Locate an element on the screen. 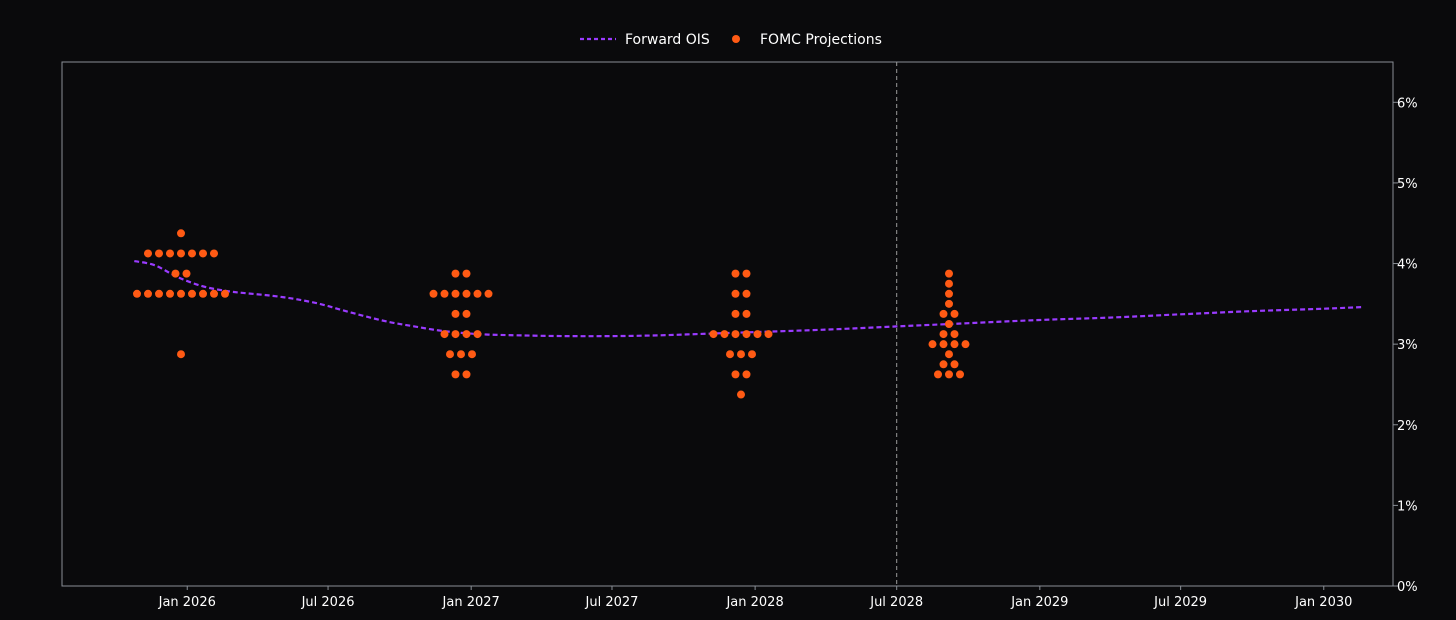 This screenshot has height=620, width=1456. x-tick-label: Jul 2027 is located at coordinates (612, 602).